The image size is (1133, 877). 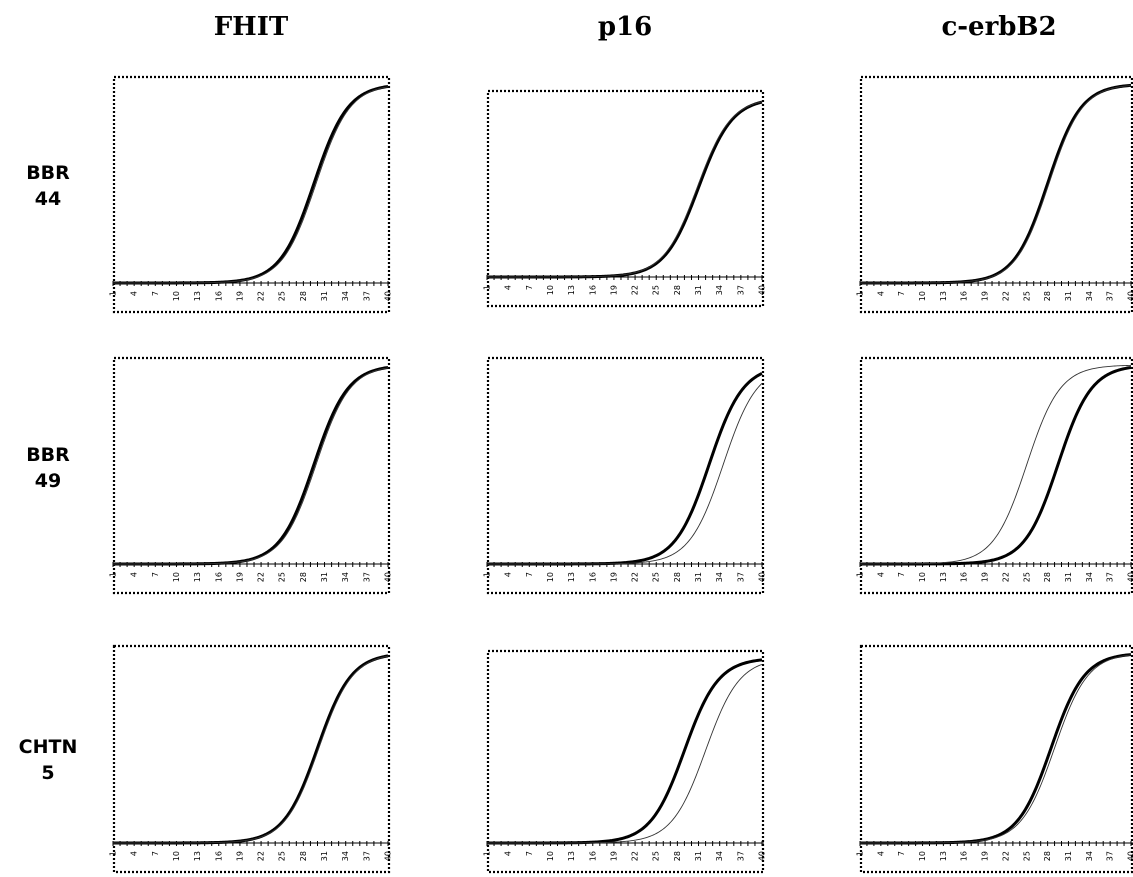 I want to click on column-header-c-erbb2: c-erbB2, so click(x=999, y=27).